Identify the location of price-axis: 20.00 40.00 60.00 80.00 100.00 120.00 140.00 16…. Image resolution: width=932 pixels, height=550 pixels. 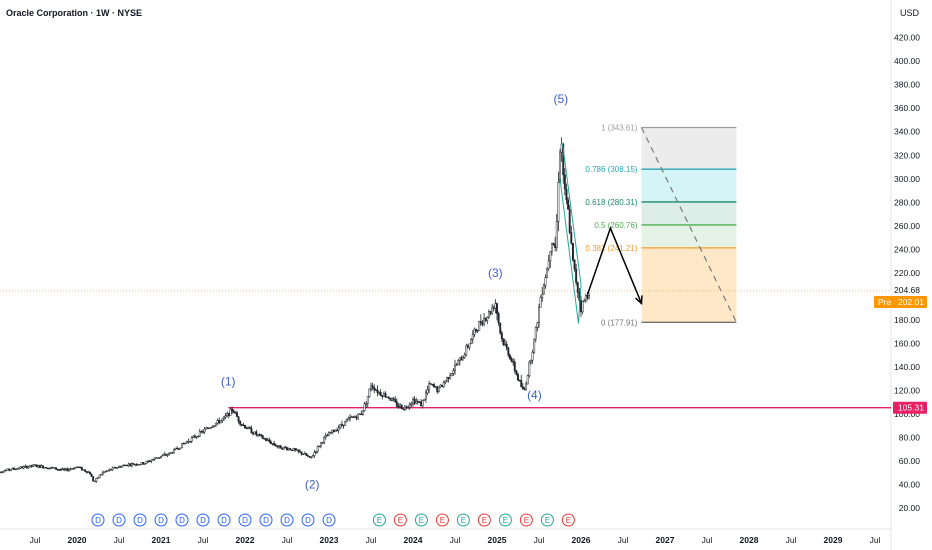
(900, 273).